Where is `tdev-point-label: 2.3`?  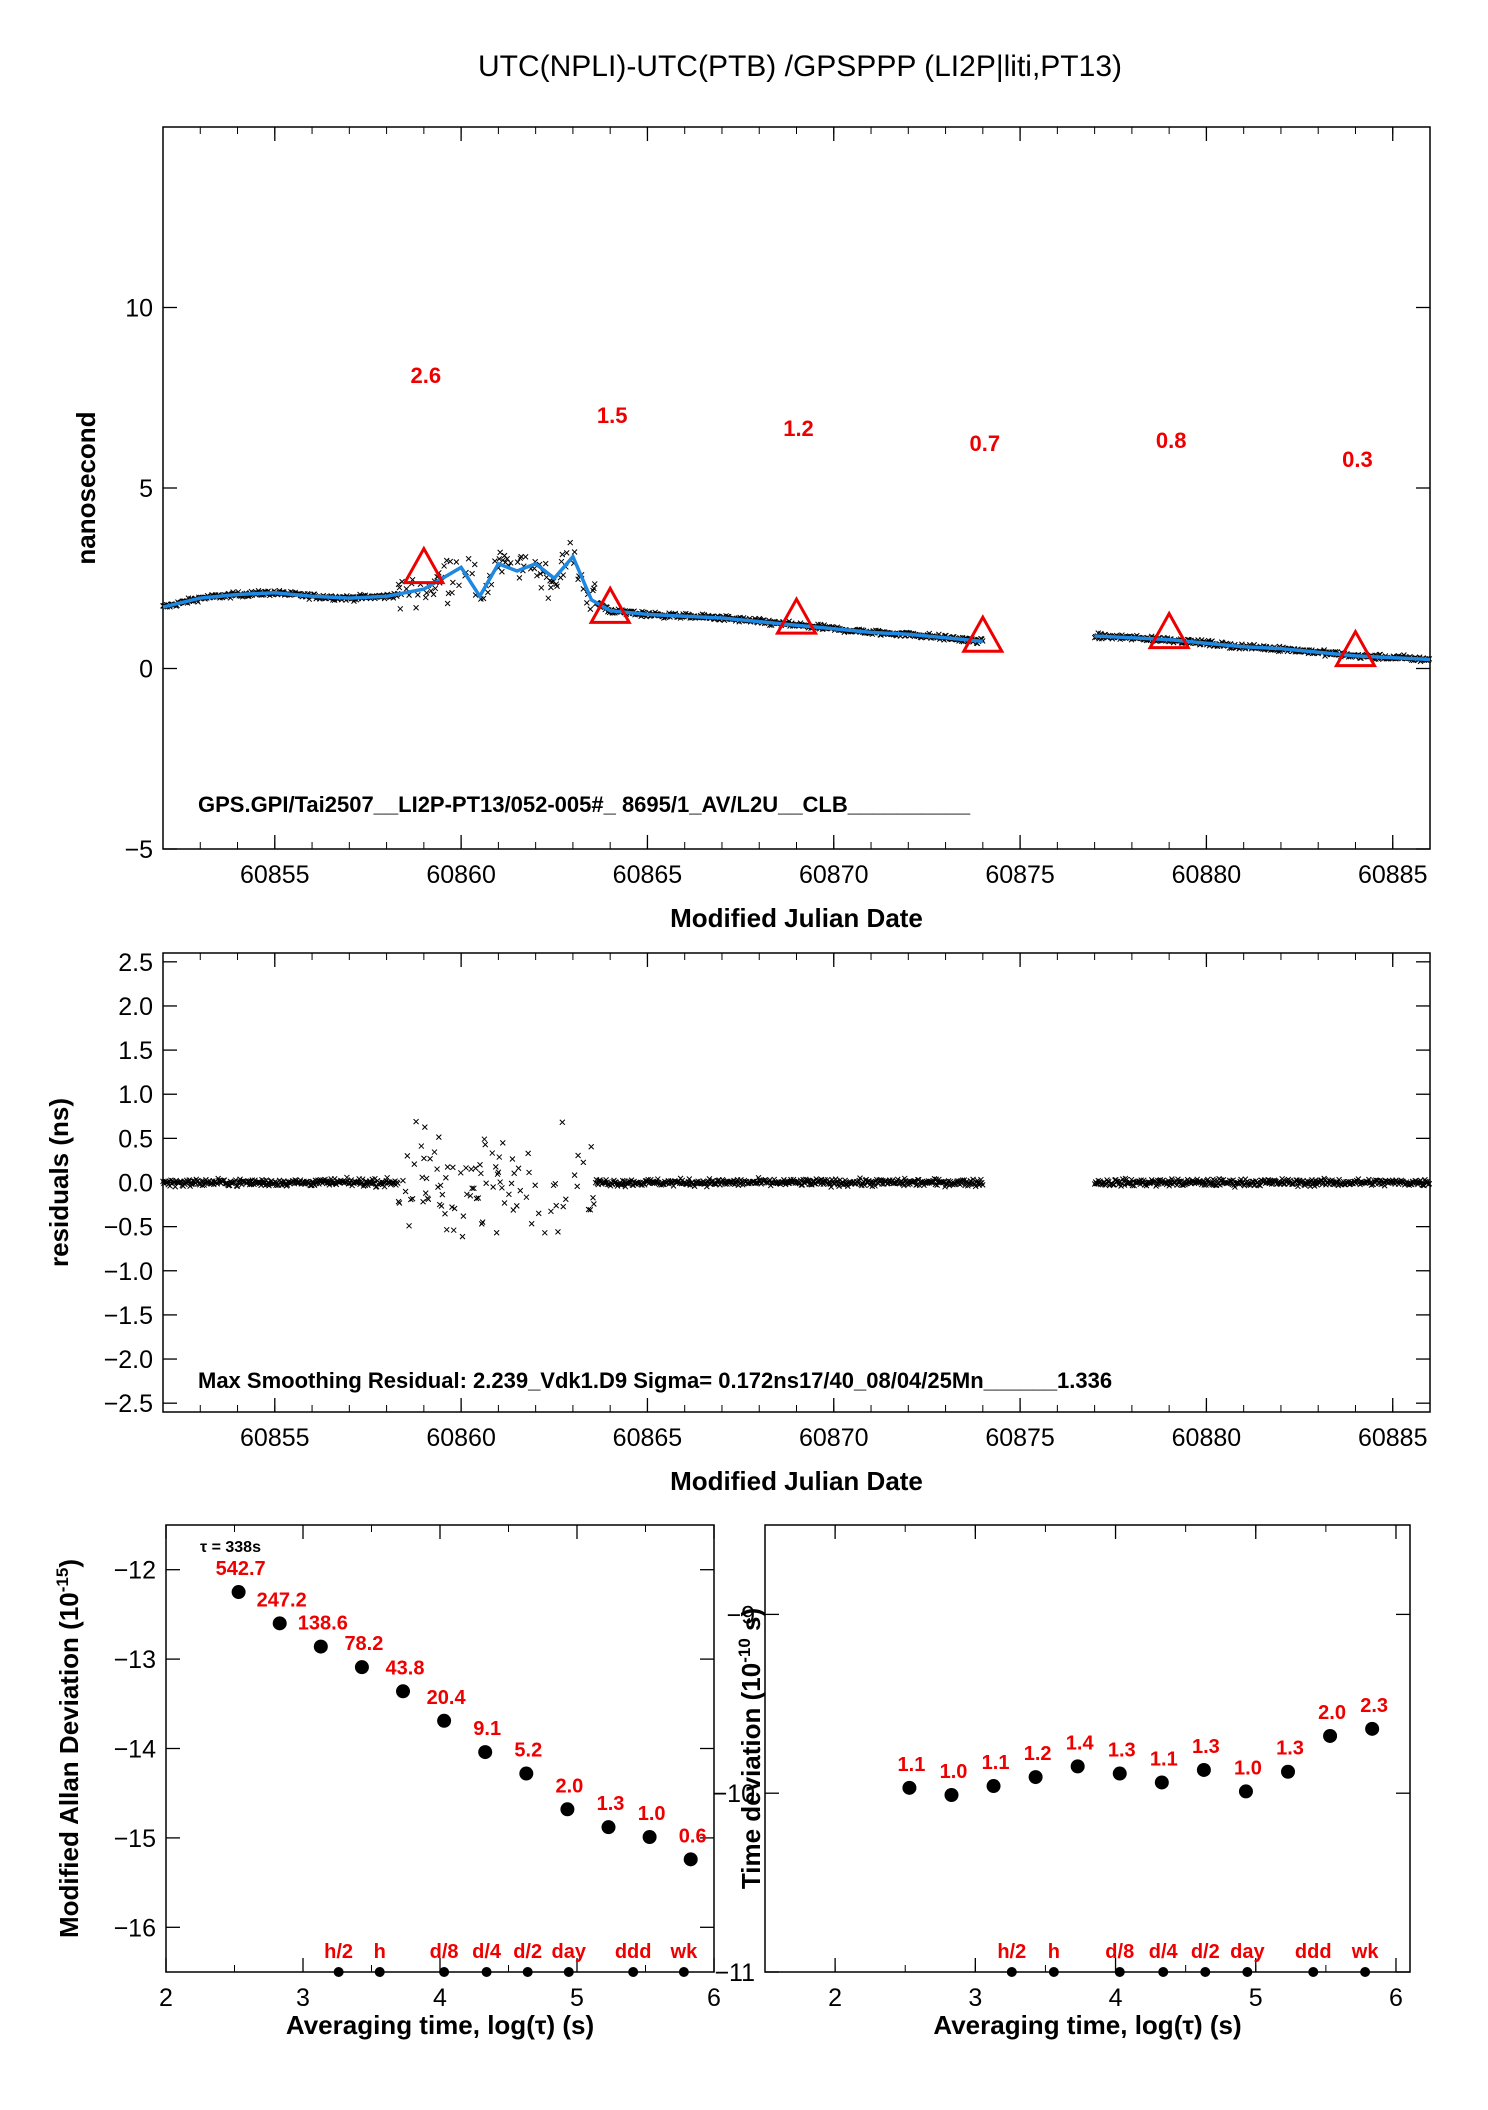
tdev-point-label: 2.3 is located at coordinates (1374, 1706).